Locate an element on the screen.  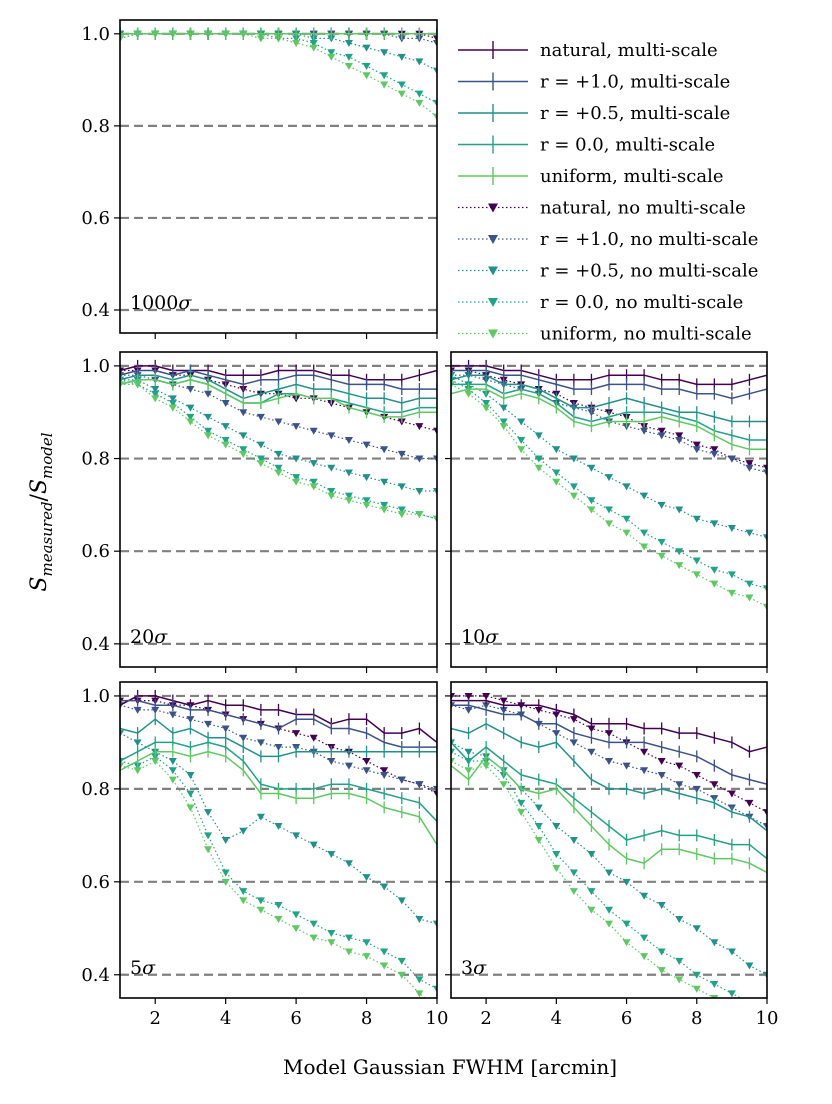
series-r_plus_05-multiscale is located at coordinates (609, 777).